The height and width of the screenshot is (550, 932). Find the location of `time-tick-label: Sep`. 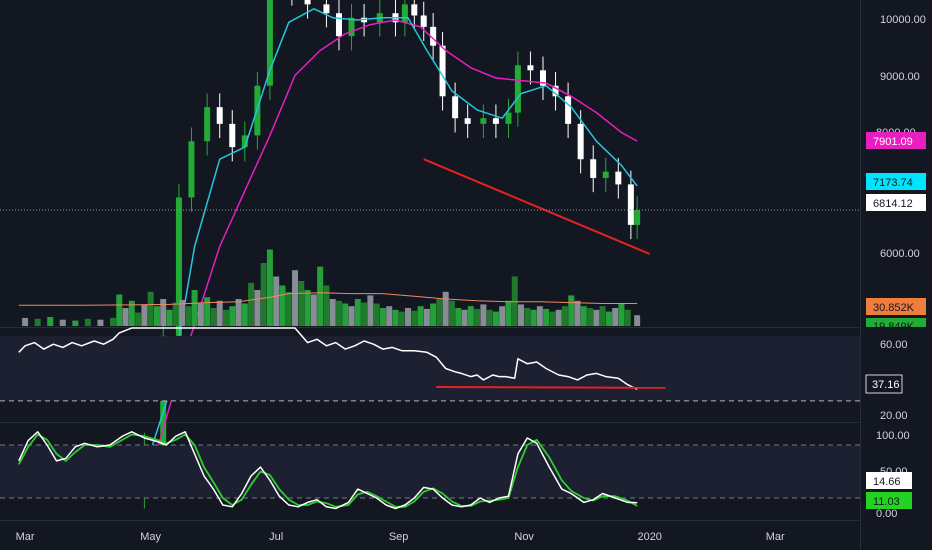

time-tick-label: Sep is located at coordinates (399, 537).